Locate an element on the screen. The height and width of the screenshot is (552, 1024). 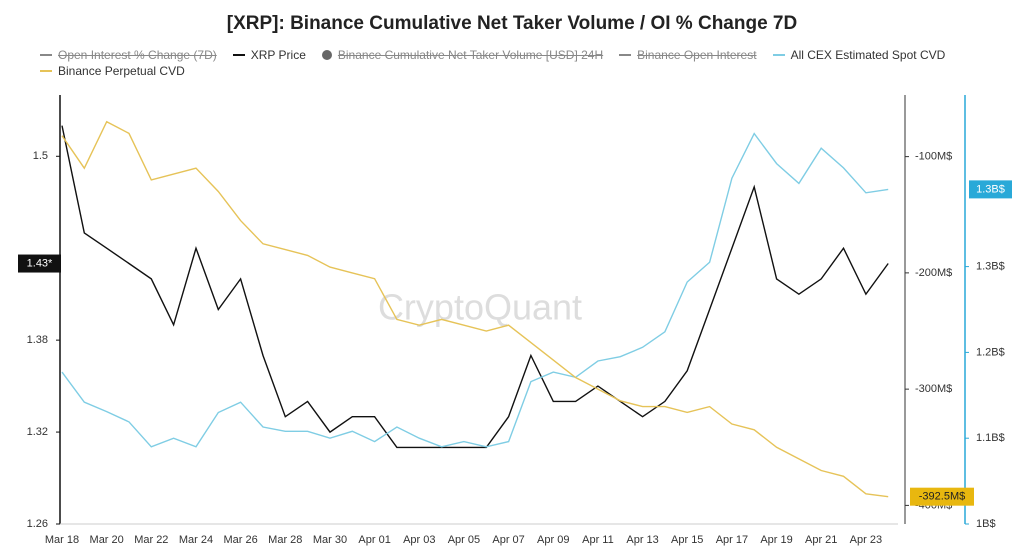
y3-tick-label: 1.3B$ is located at coordinates (990, 267).